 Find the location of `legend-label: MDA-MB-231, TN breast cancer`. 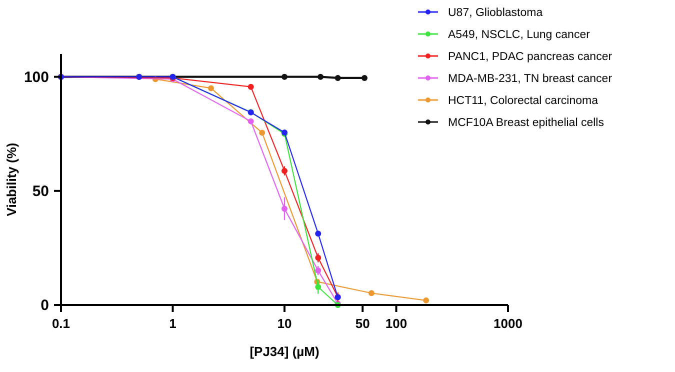

legend-label: MDA-MB-231, TN breast cancer is located at coordinates (530, 79).